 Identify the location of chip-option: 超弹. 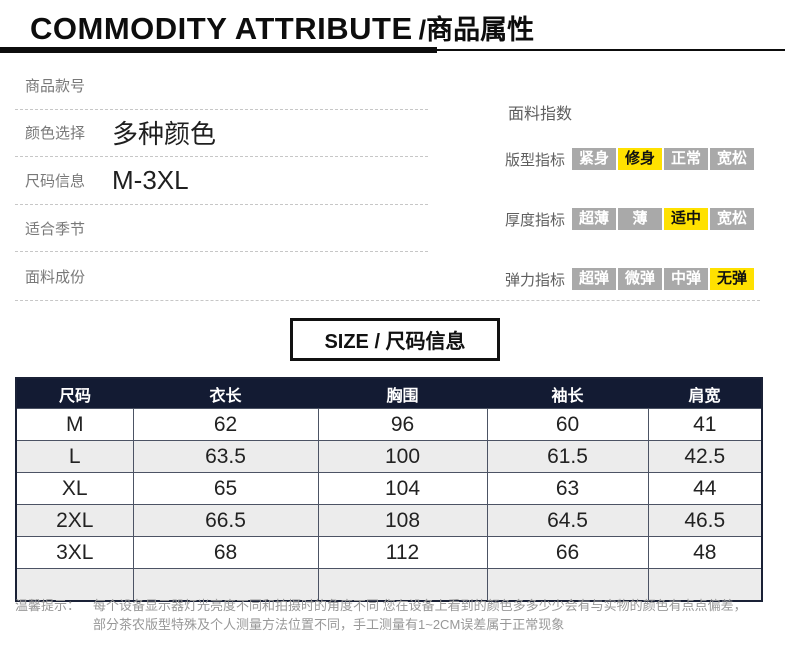
(594, 279).